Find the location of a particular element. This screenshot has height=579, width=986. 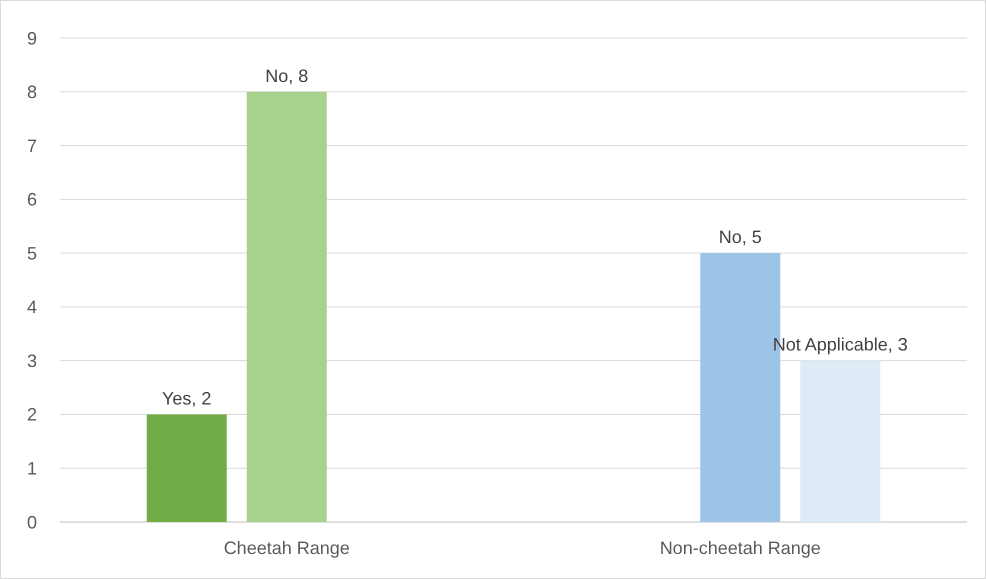

y-tick-label: 3 is located at coordinates (31, 360).